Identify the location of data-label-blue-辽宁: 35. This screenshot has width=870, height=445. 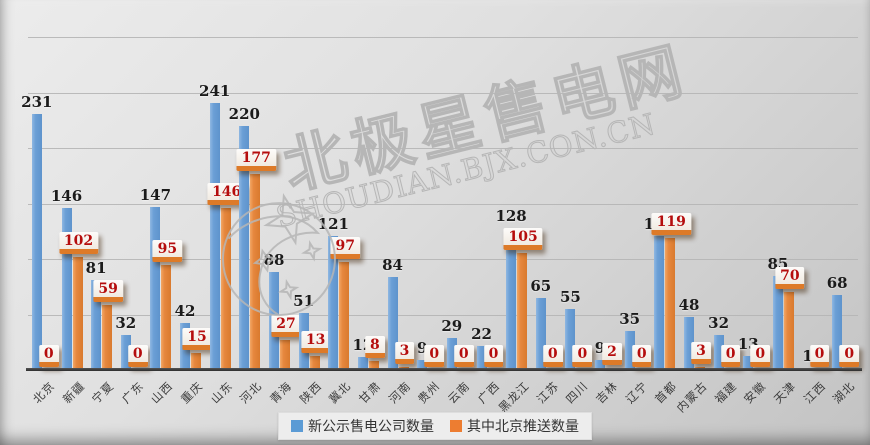
(630, 319).